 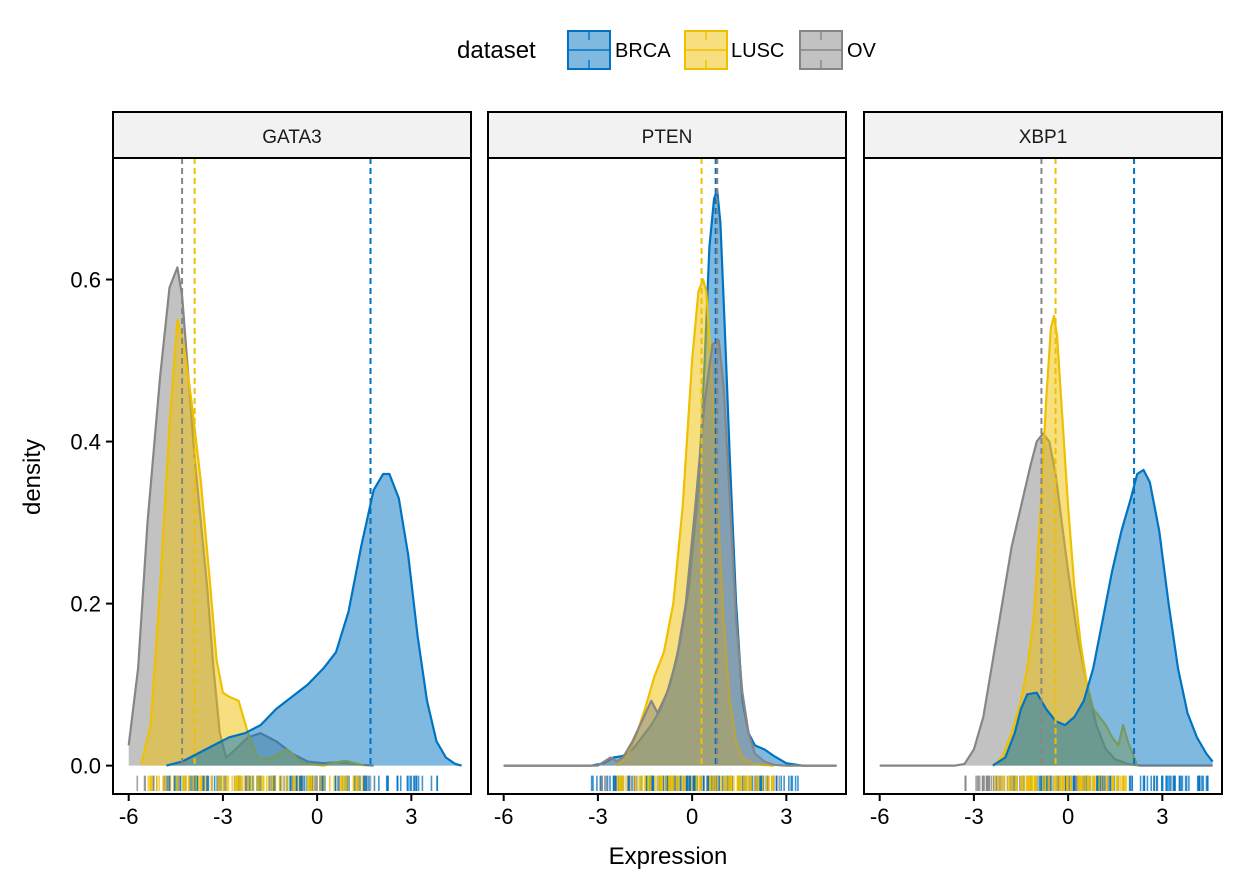 What do you see at coordinates (880, 816) in the screenshot?
I see `x-tick-label-xbp1: -6` at bounding box center [880, 816].